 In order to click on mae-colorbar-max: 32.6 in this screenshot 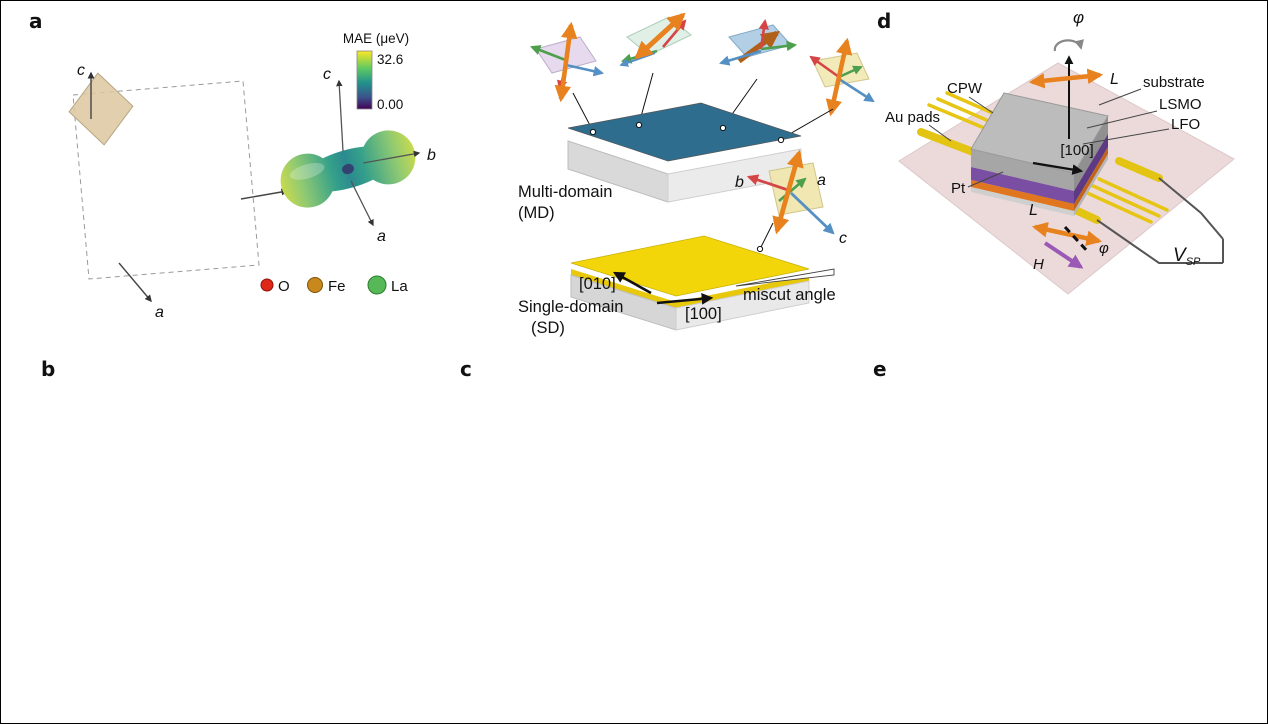, I will do `click(390, 59)`.